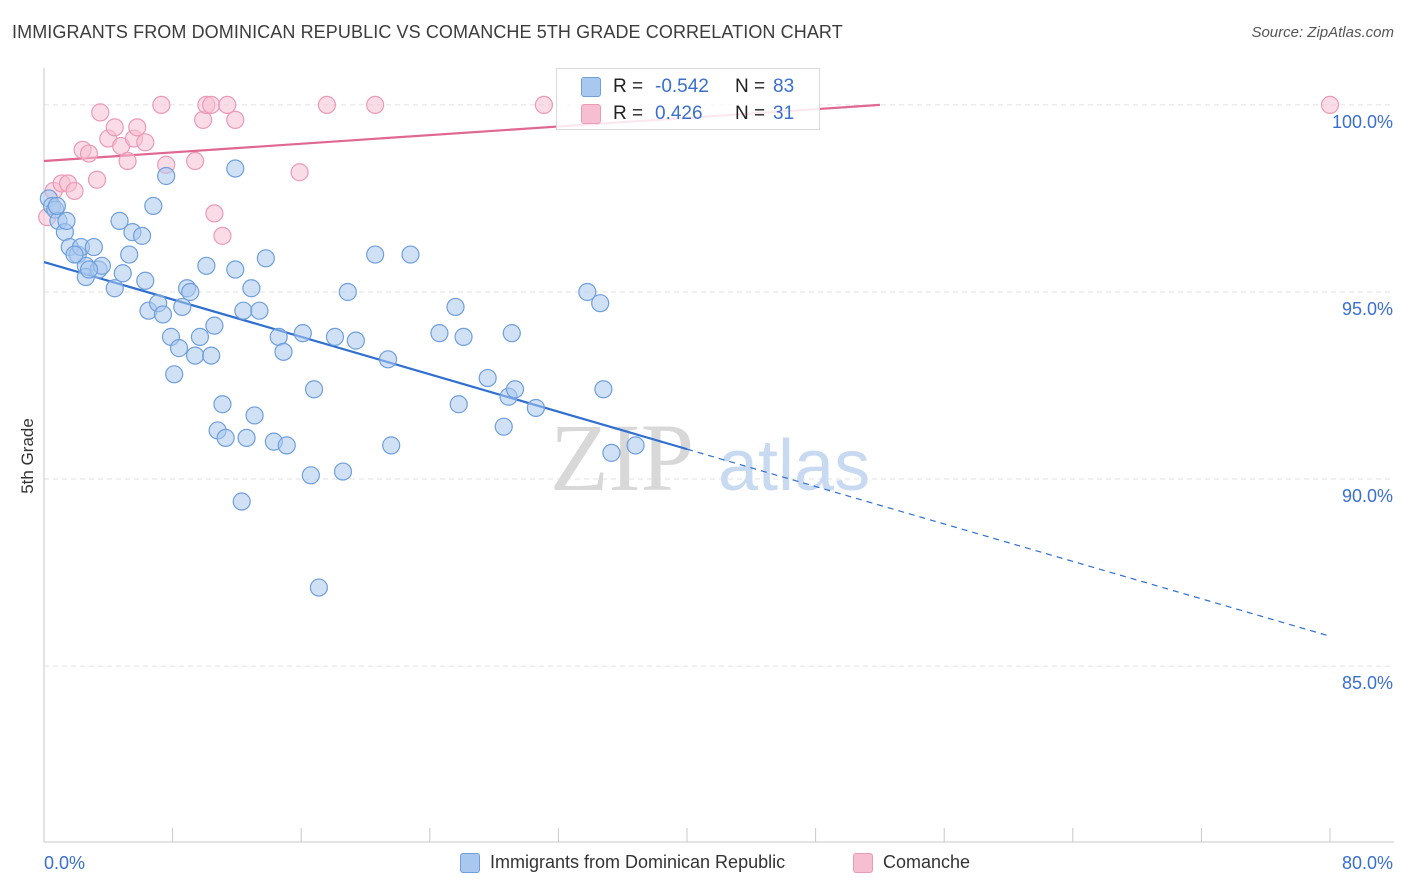 Image resolution: width=1406 pixels, height=892 pixels. What do you see at coordinates (1367, 309) in the screenshot?
I see `y-tick-label: 95.0%` at bounding box center [1367, 309].